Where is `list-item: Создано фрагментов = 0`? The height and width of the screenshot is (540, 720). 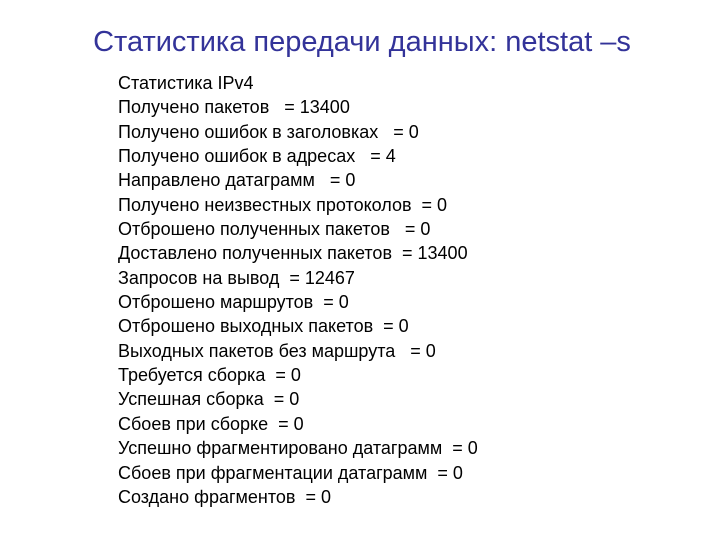 list-item: Создано фрагментов = 0 is located at coordinates (224, 496).